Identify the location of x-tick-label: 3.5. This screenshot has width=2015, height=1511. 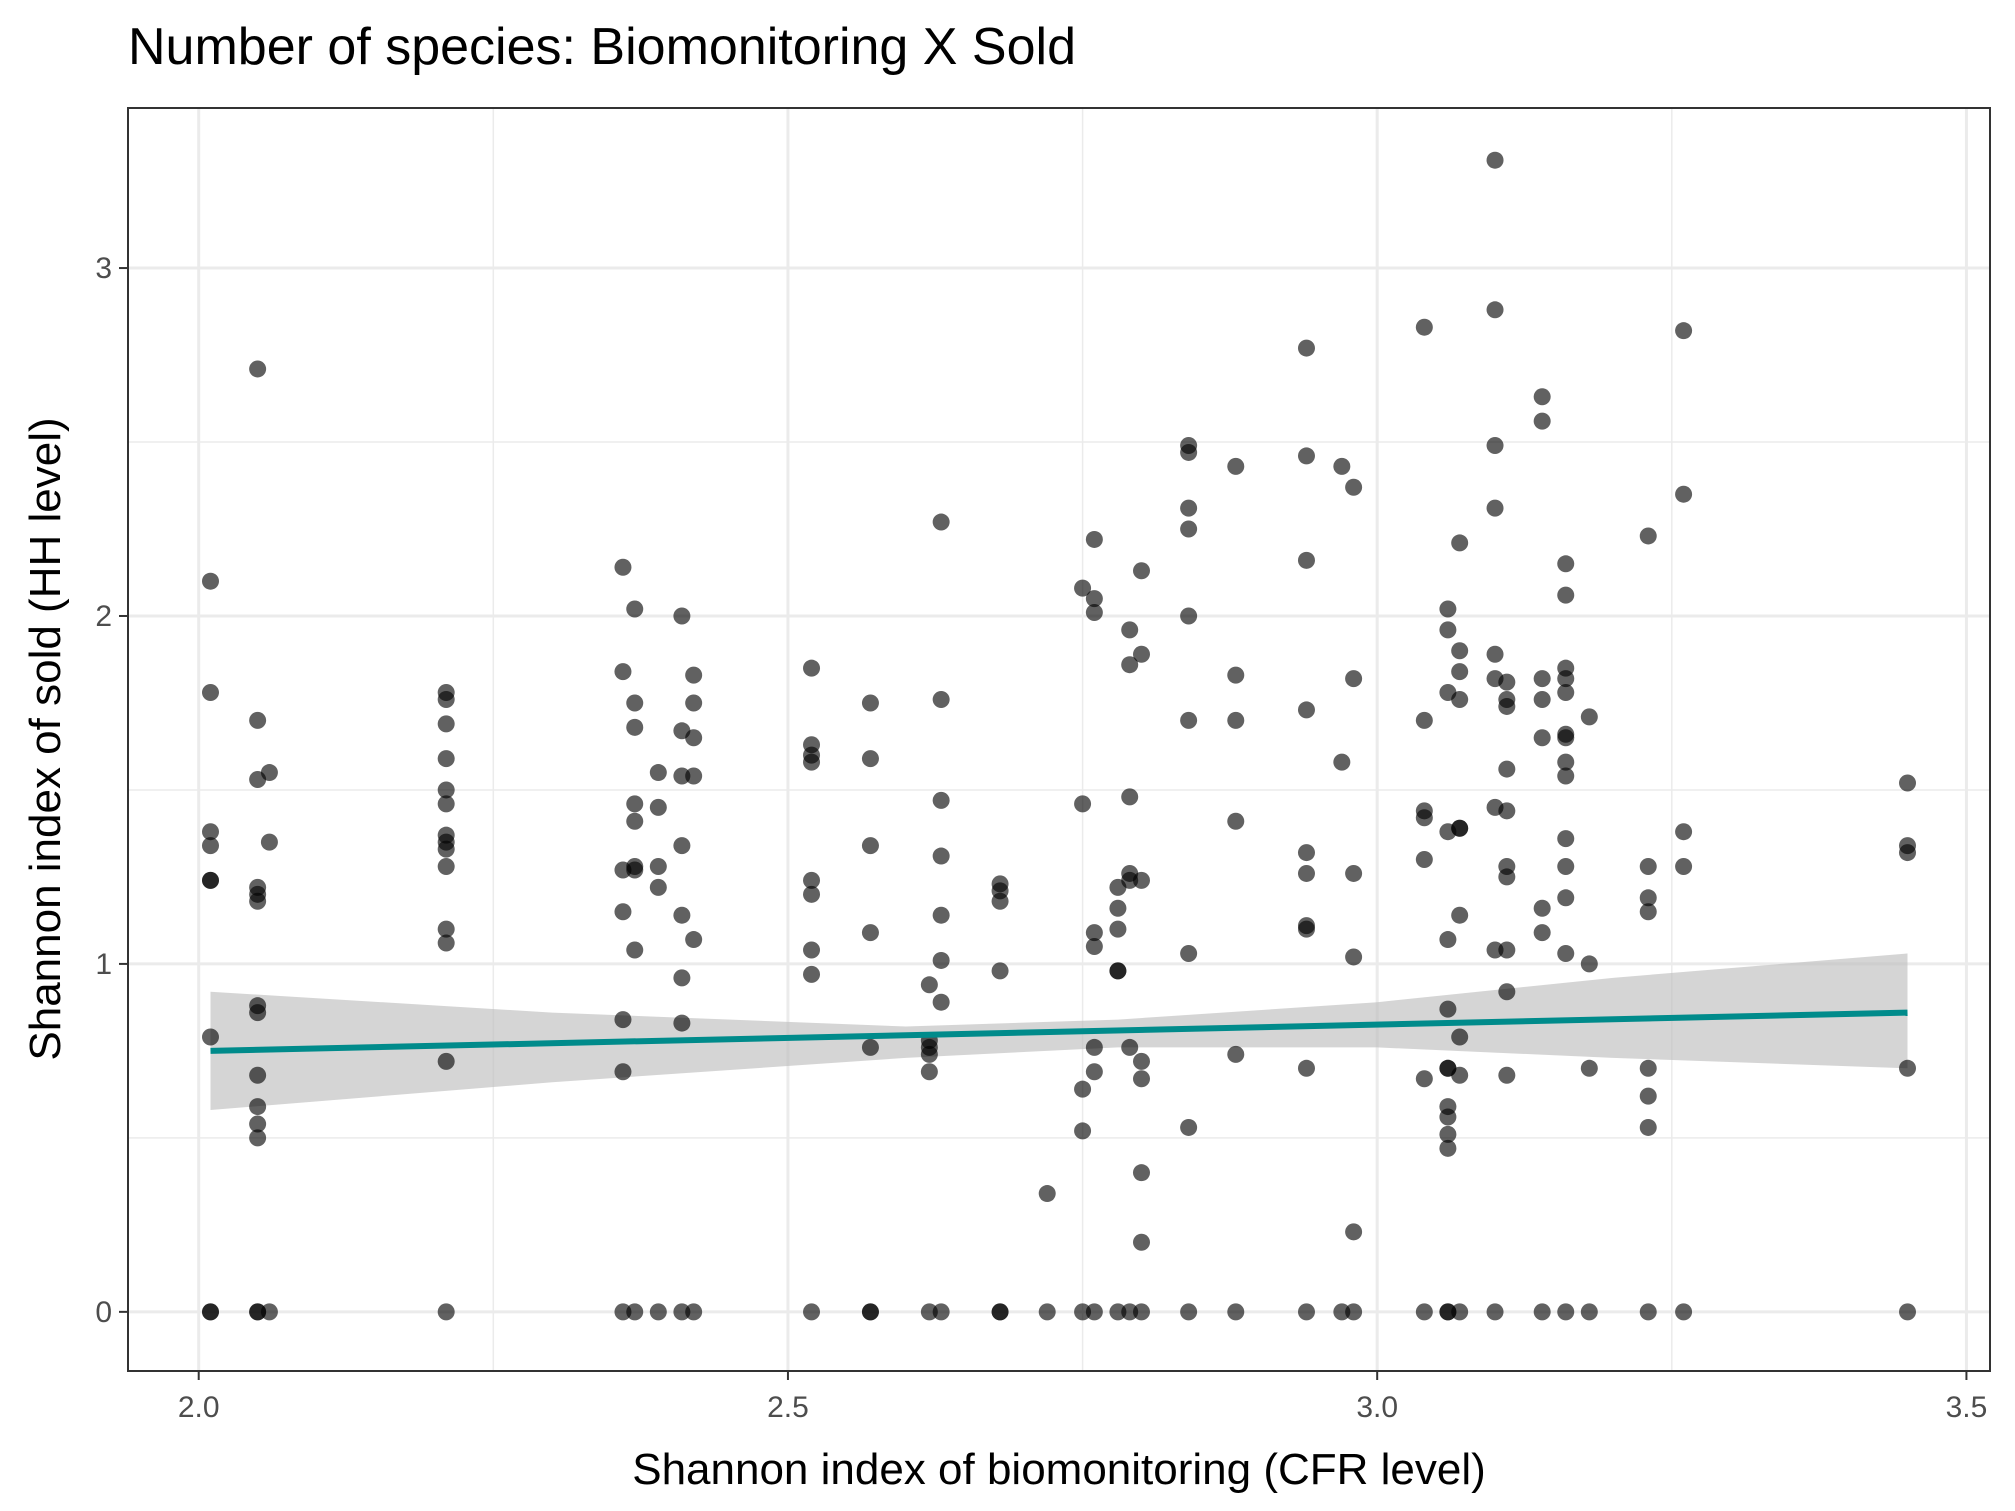
(1967, 1407).